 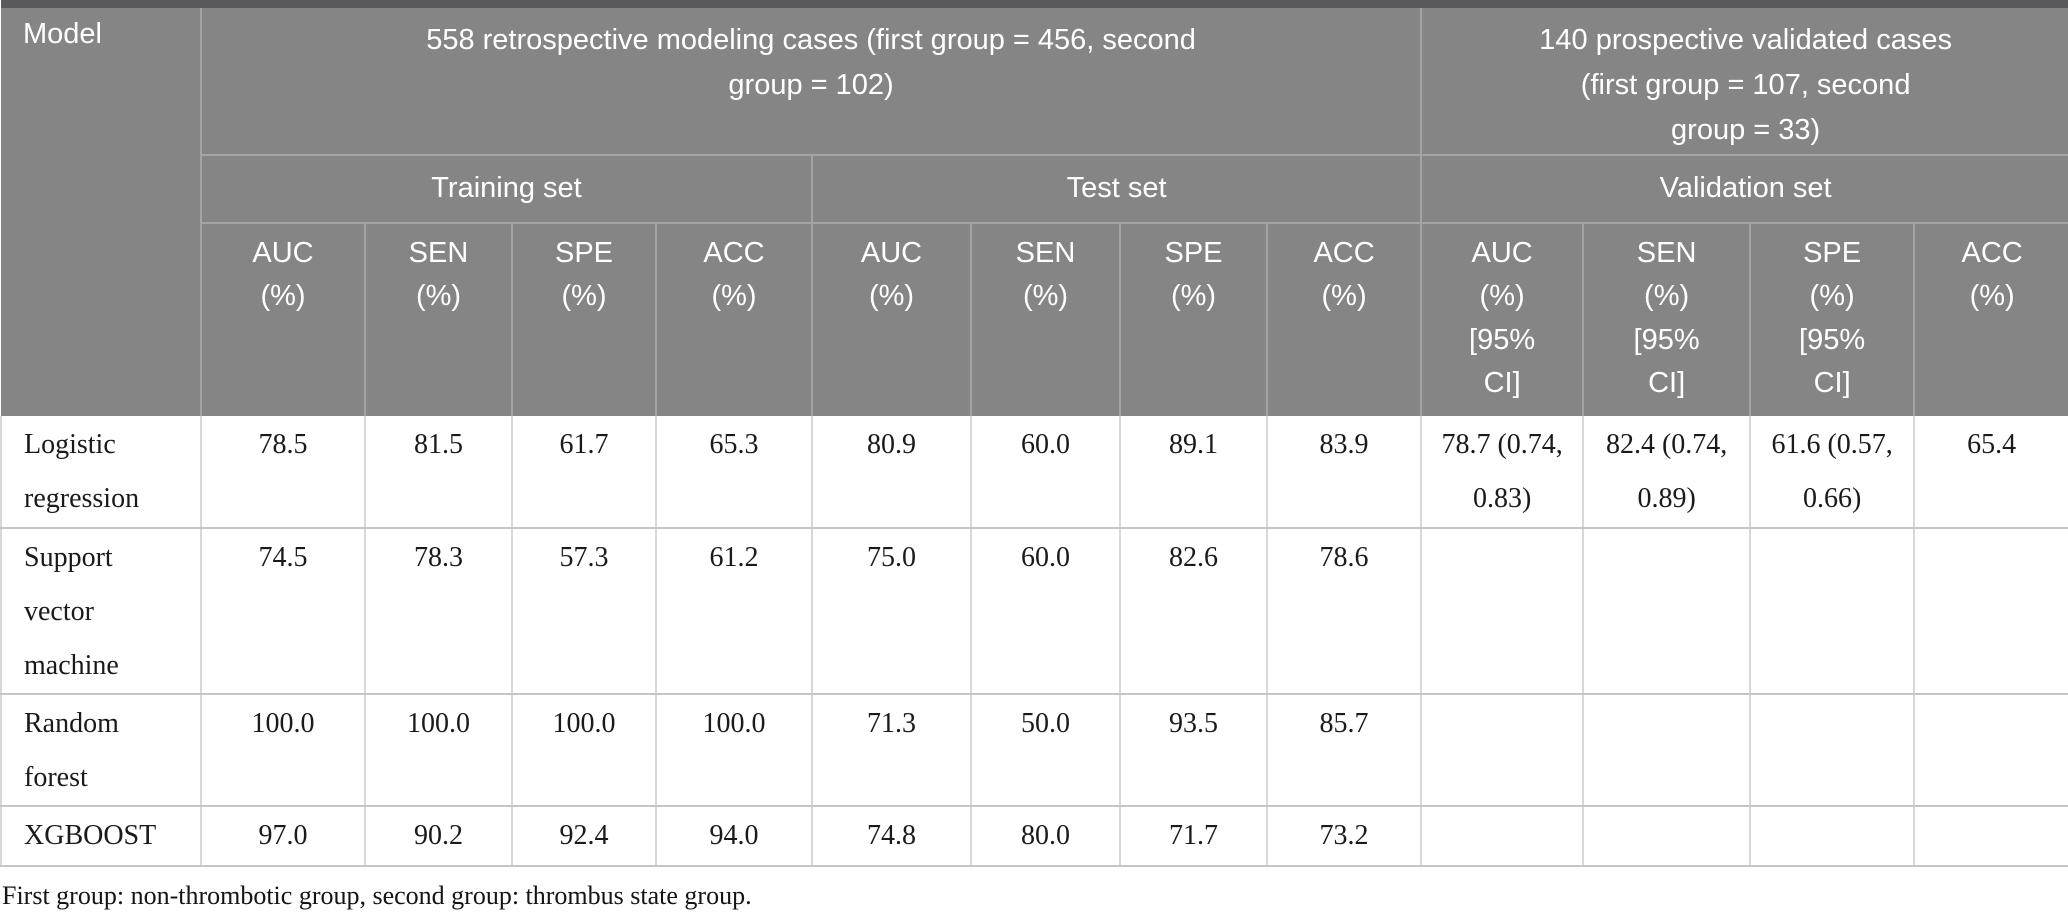 I want to click on model-cell: XGBOOST, so click(x=101, y=835).